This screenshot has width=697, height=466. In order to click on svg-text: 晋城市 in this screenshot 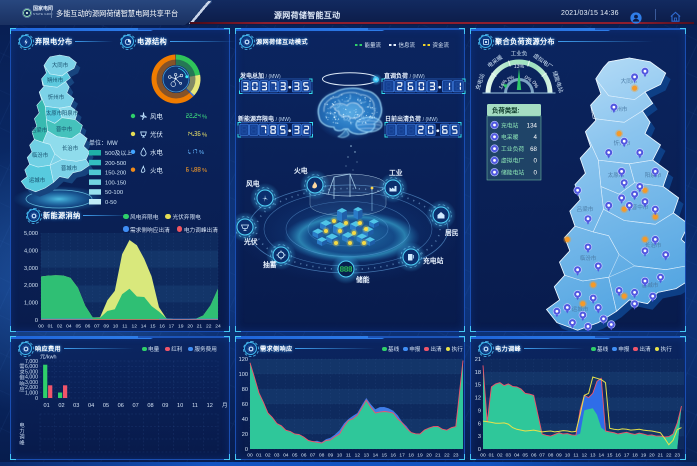, I will do `click(650, 285)`.